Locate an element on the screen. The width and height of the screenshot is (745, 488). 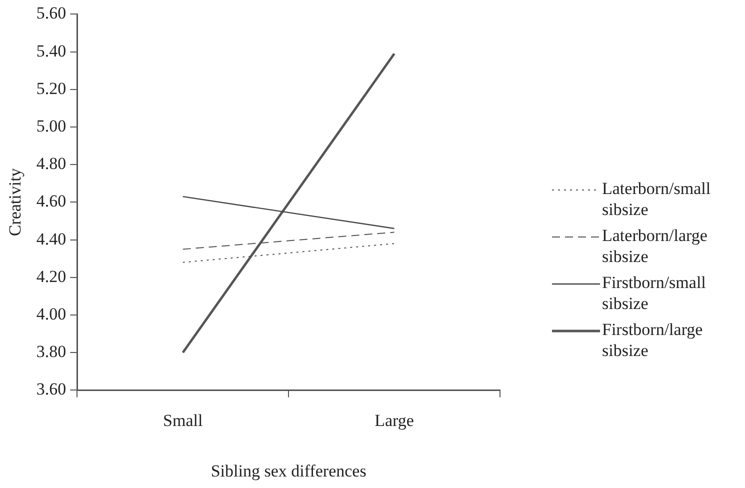
y-tick-label: 4.00 is located at coordinates (51, 314).